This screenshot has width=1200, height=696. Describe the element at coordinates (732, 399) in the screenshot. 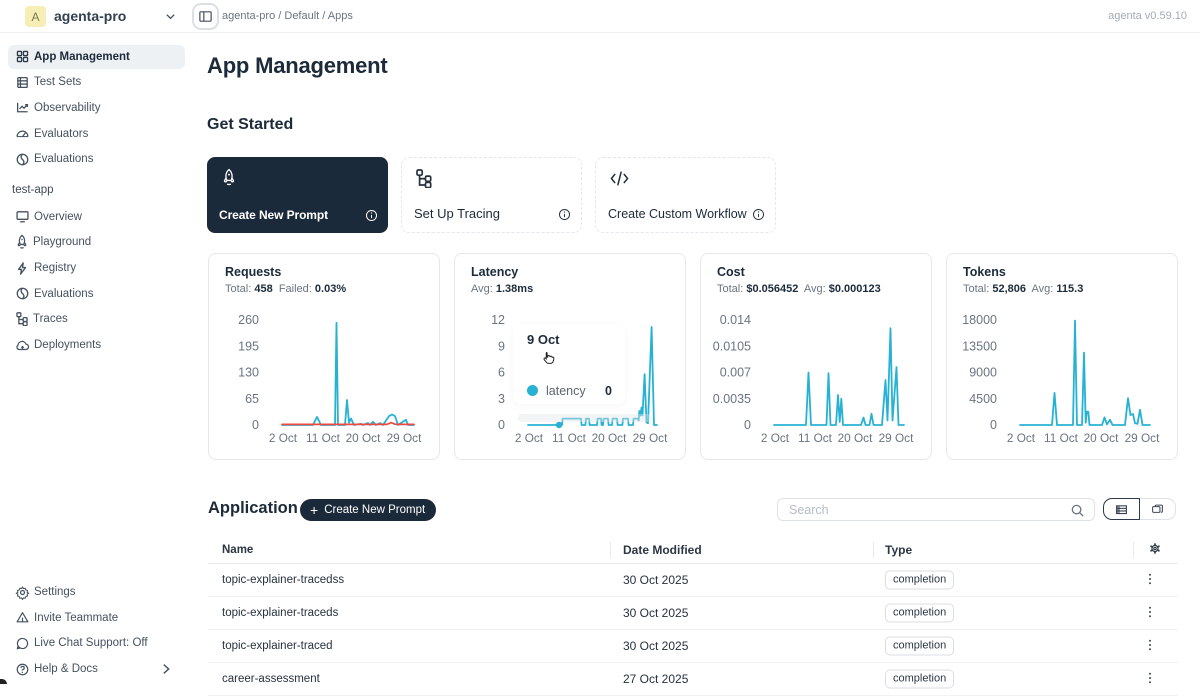

I see `svg-text: 0.0035` at that location.